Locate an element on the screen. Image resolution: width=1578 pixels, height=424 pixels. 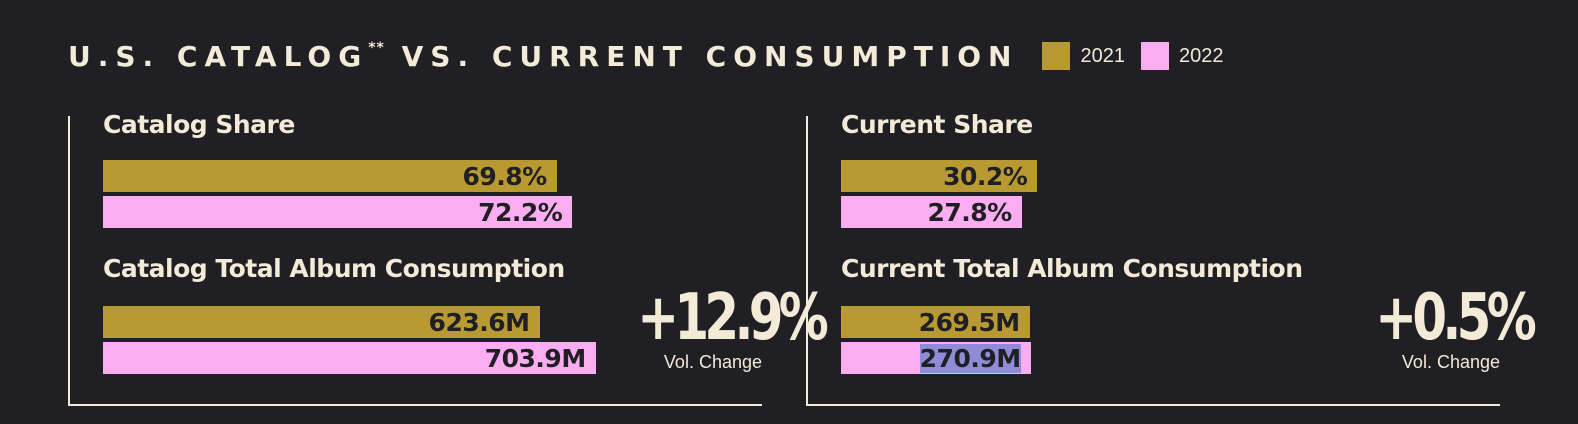
bar-current-consumption-2022: 270.9M is located at coordinates (936, 358).